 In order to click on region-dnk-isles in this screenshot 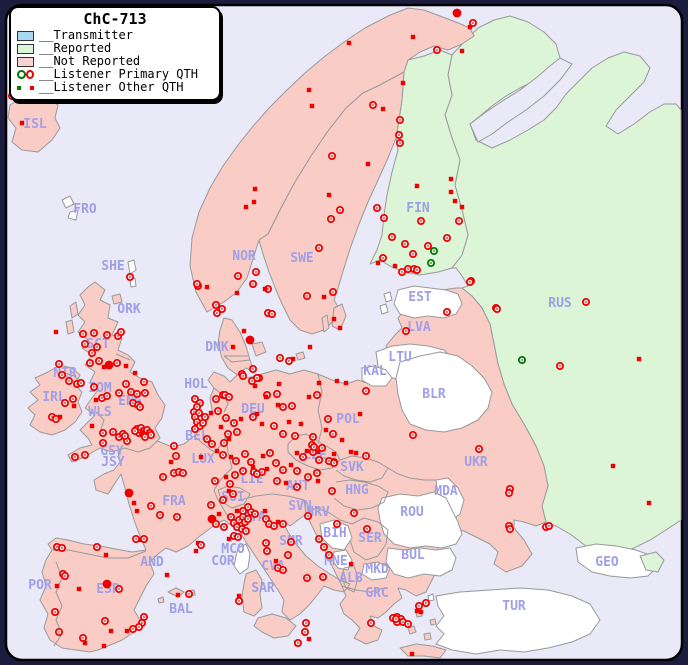, I will do `click(278, 351)`.